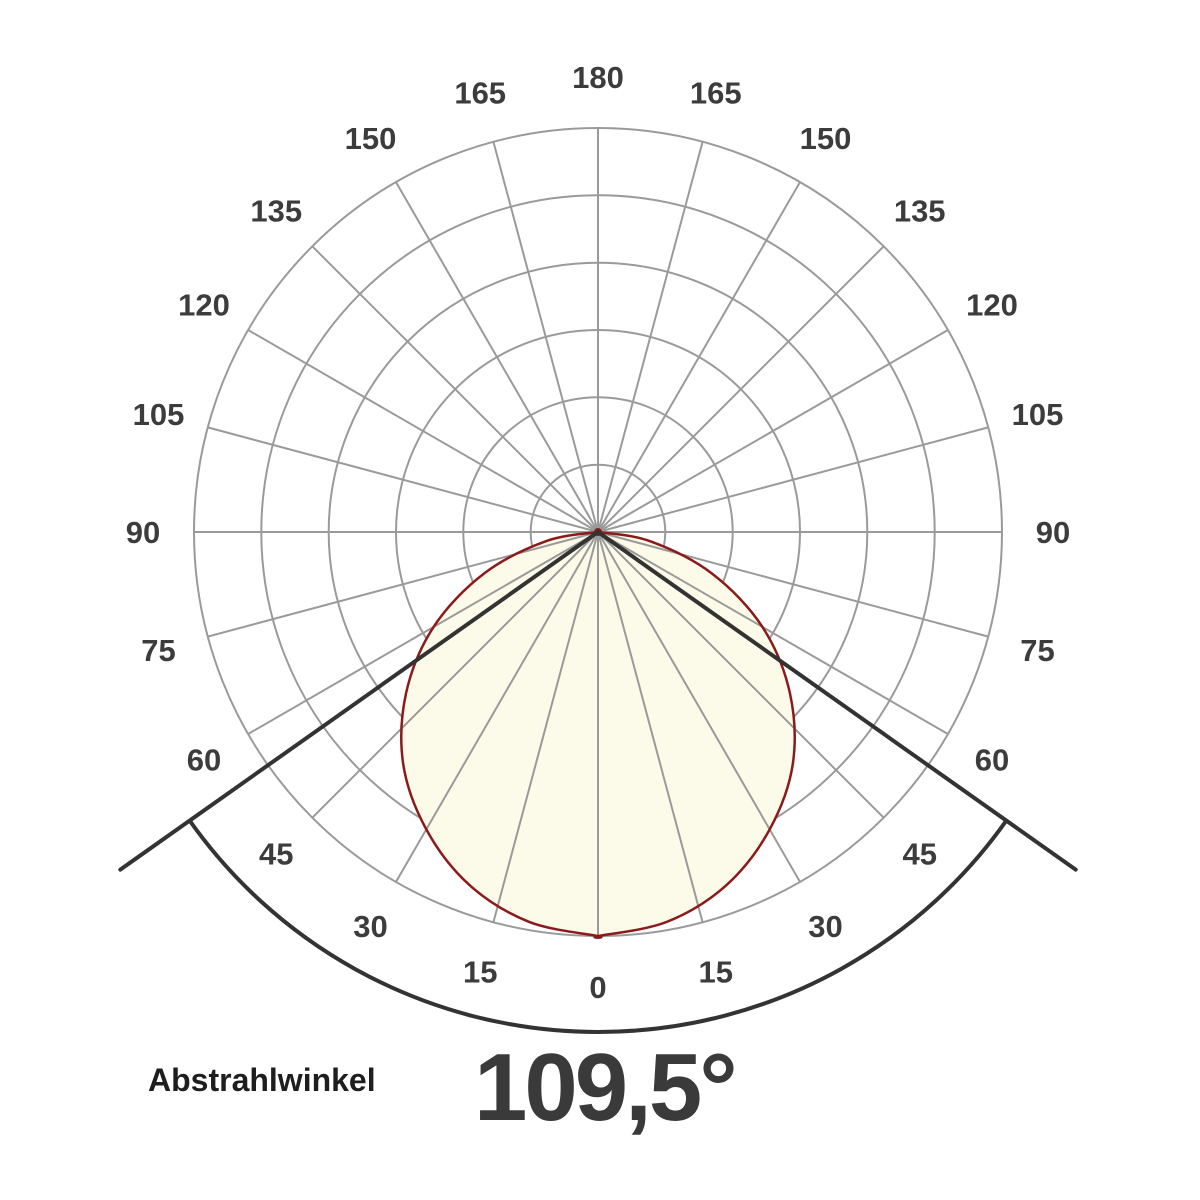 The width and height of the screenshot is (1200, 1200). Describe the element at coordinates (606, 1087) in the screenshot. I see `beam-angle-value: 109,5°` at that location.